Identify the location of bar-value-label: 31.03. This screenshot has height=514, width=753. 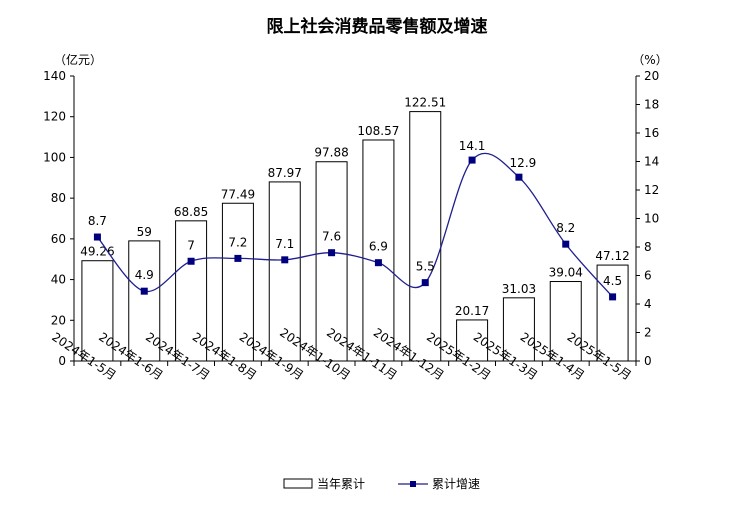
(519, 289).